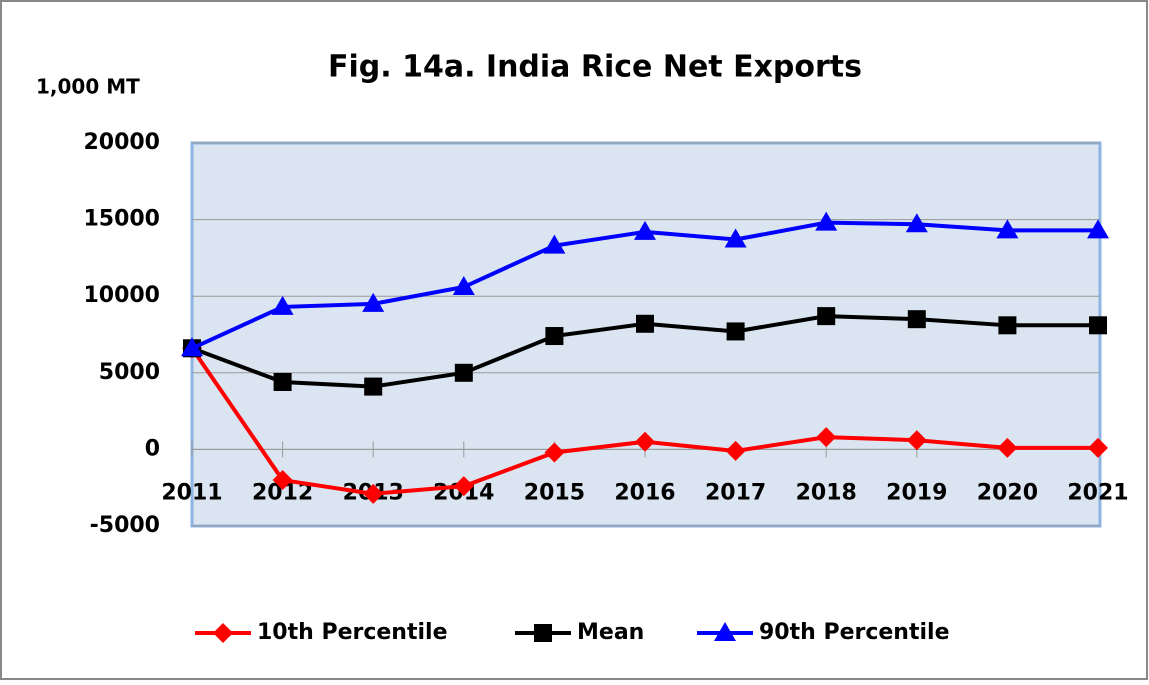  I want to click on y-tick-label: 10000, so click(121, 295).